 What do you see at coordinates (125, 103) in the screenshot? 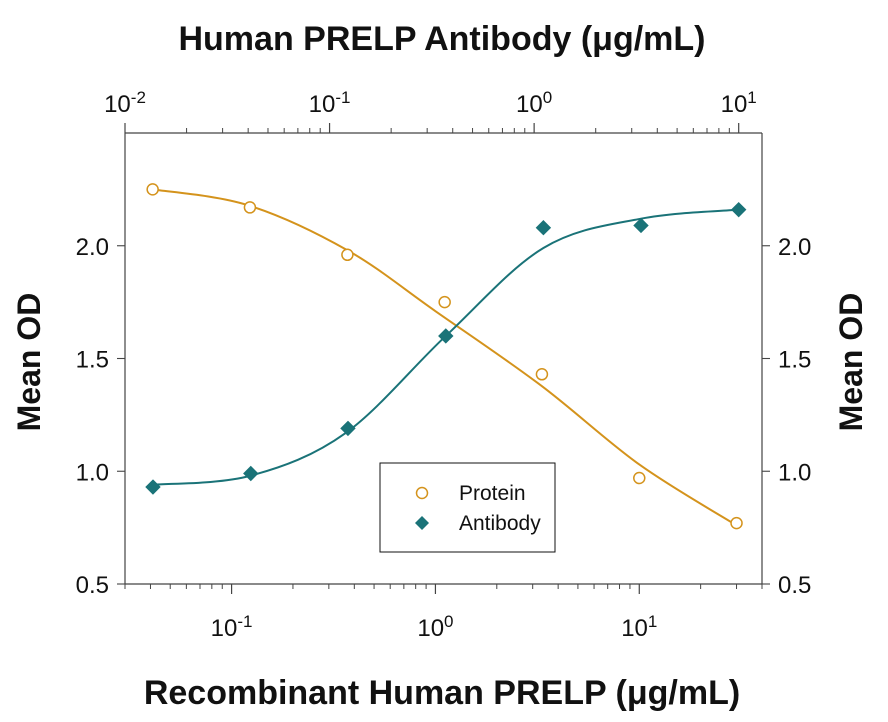
I see `top-x-tick-label-0: 10⁻²` at bounding box center [125, 103].